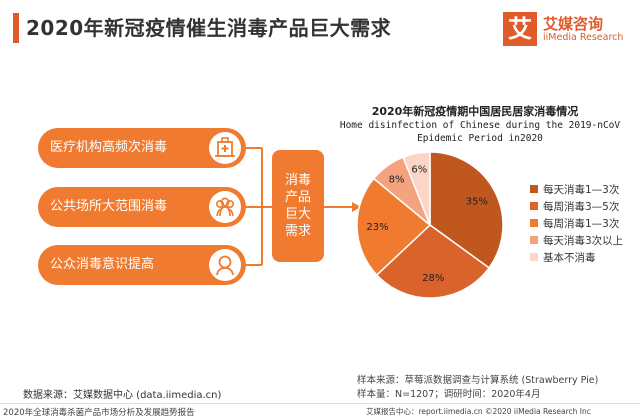 The height and width of the screenshot is (418, 640). I want to click on item-awareness: 公众消毒意识提高, so click(142, 265).